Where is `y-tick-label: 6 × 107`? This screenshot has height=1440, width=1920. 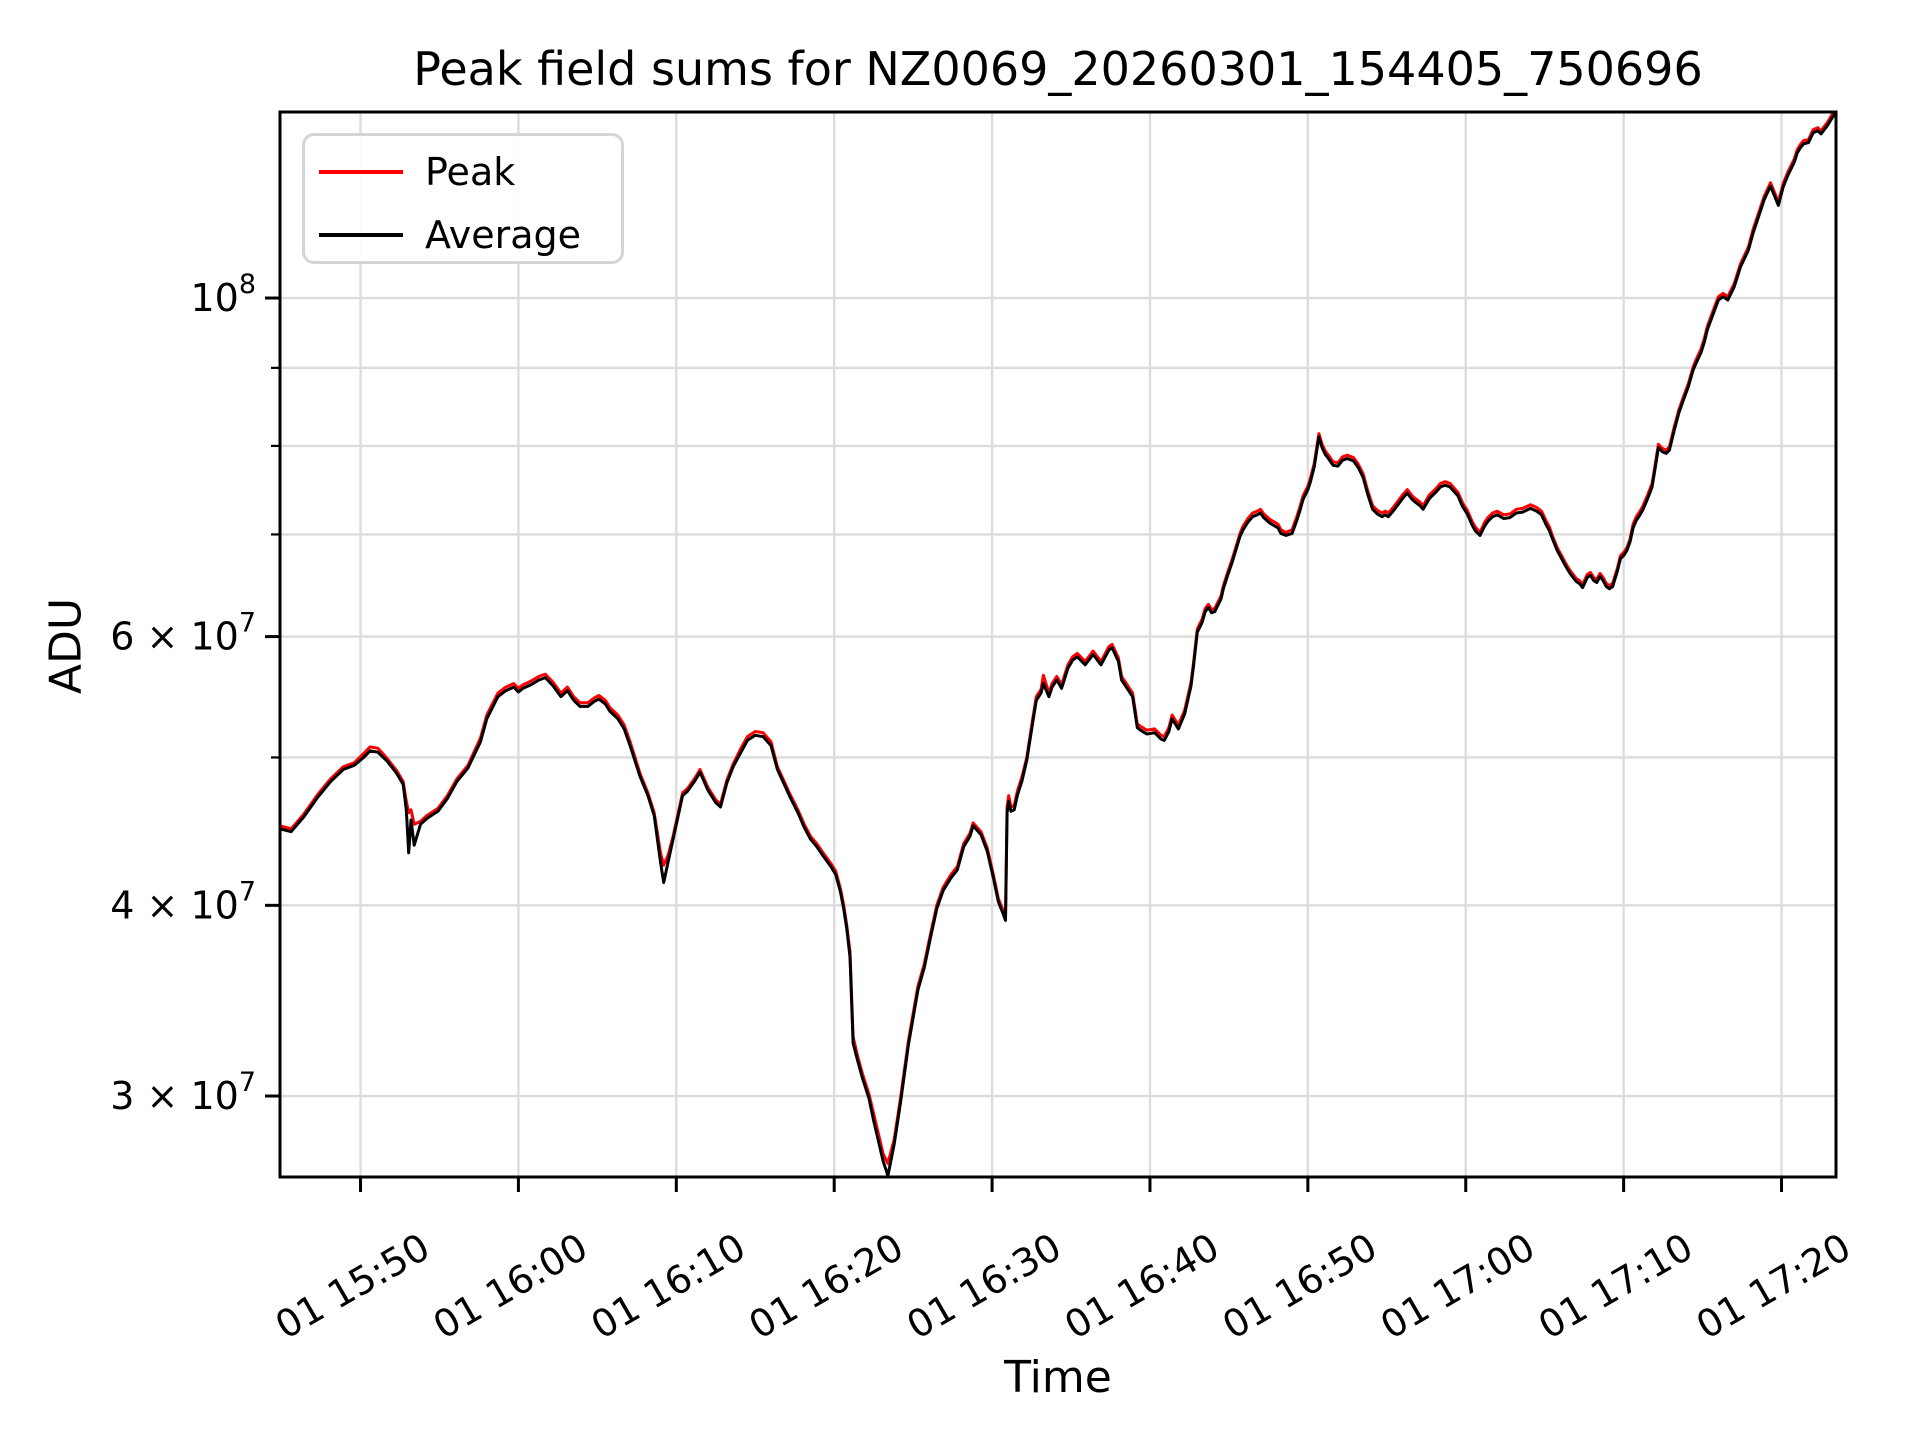 y-tick-label: 6 × 107 is located at coordinates (183, 633).